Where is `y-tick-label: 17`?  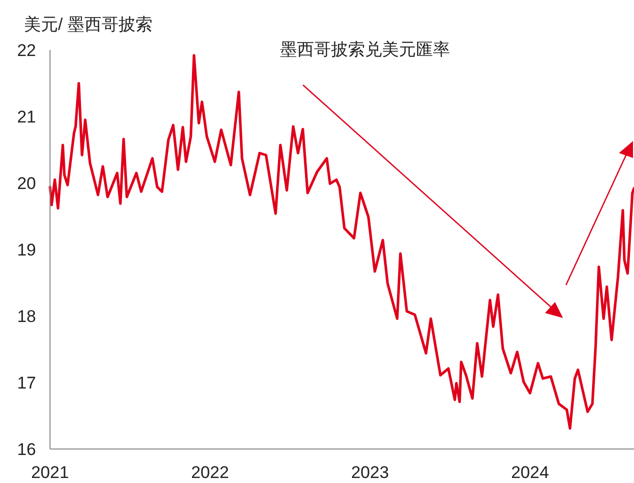
y-tick-label: 17 is located at coordinates (26, 383).